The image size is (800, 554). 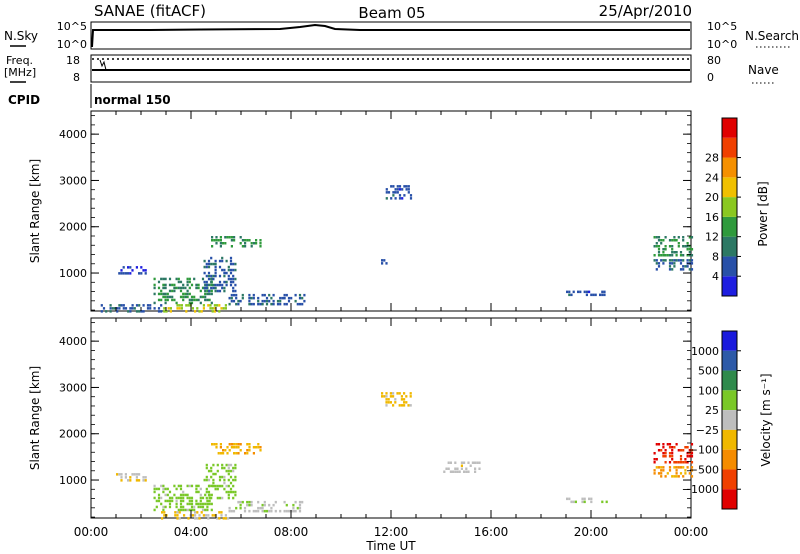 What do you see at coordinates (705, 351) in the screenshot?
I see `colorbar-tick-label: 1000` at bounding box center [705, 351].